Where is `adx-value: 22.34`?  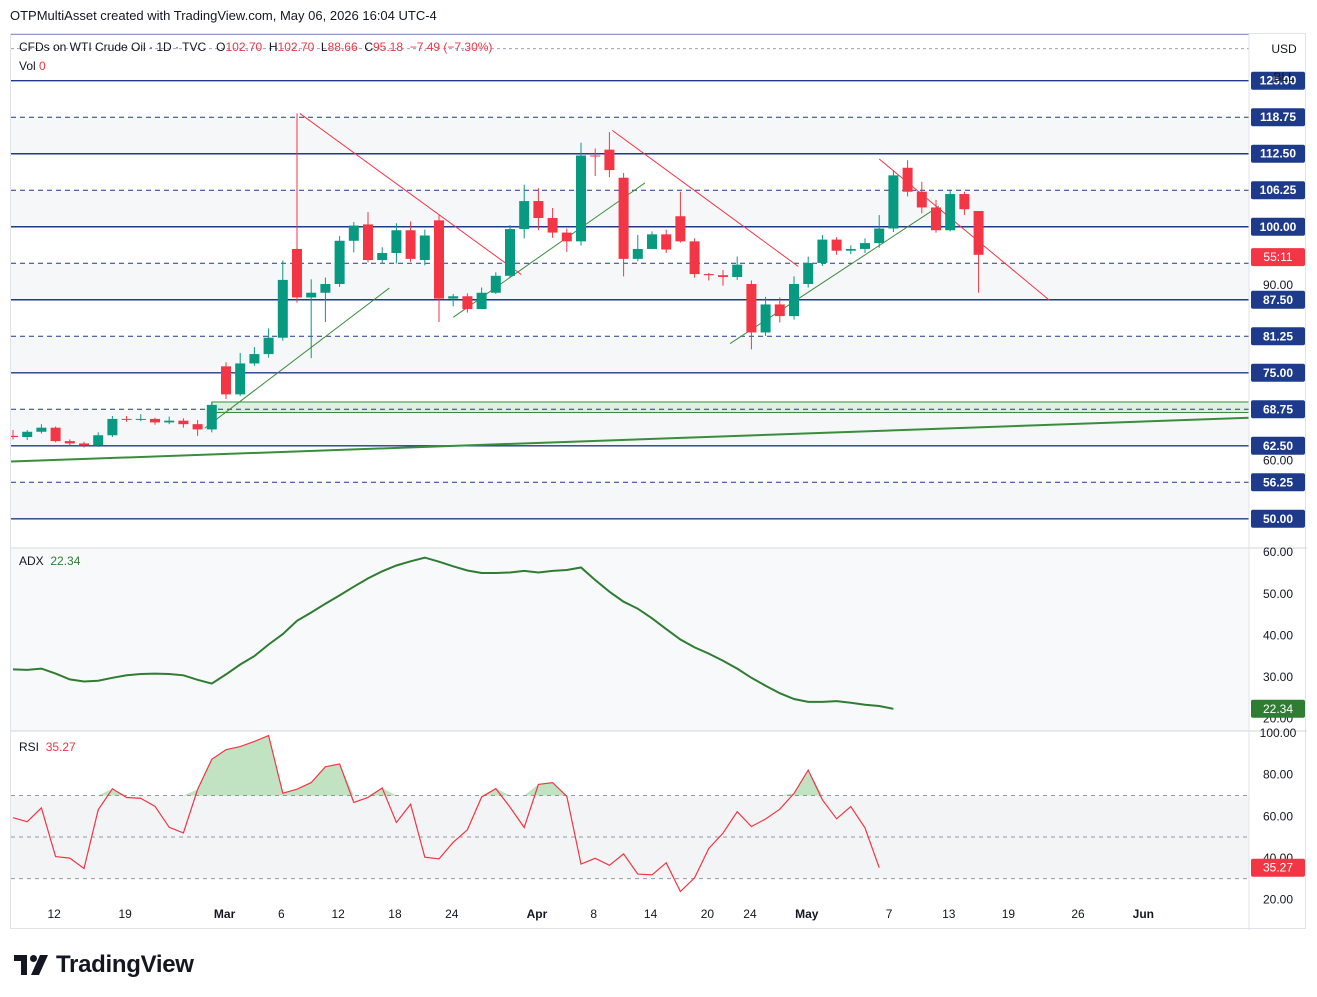
adx-value: 22.34 is located at coordinates (65, 561).